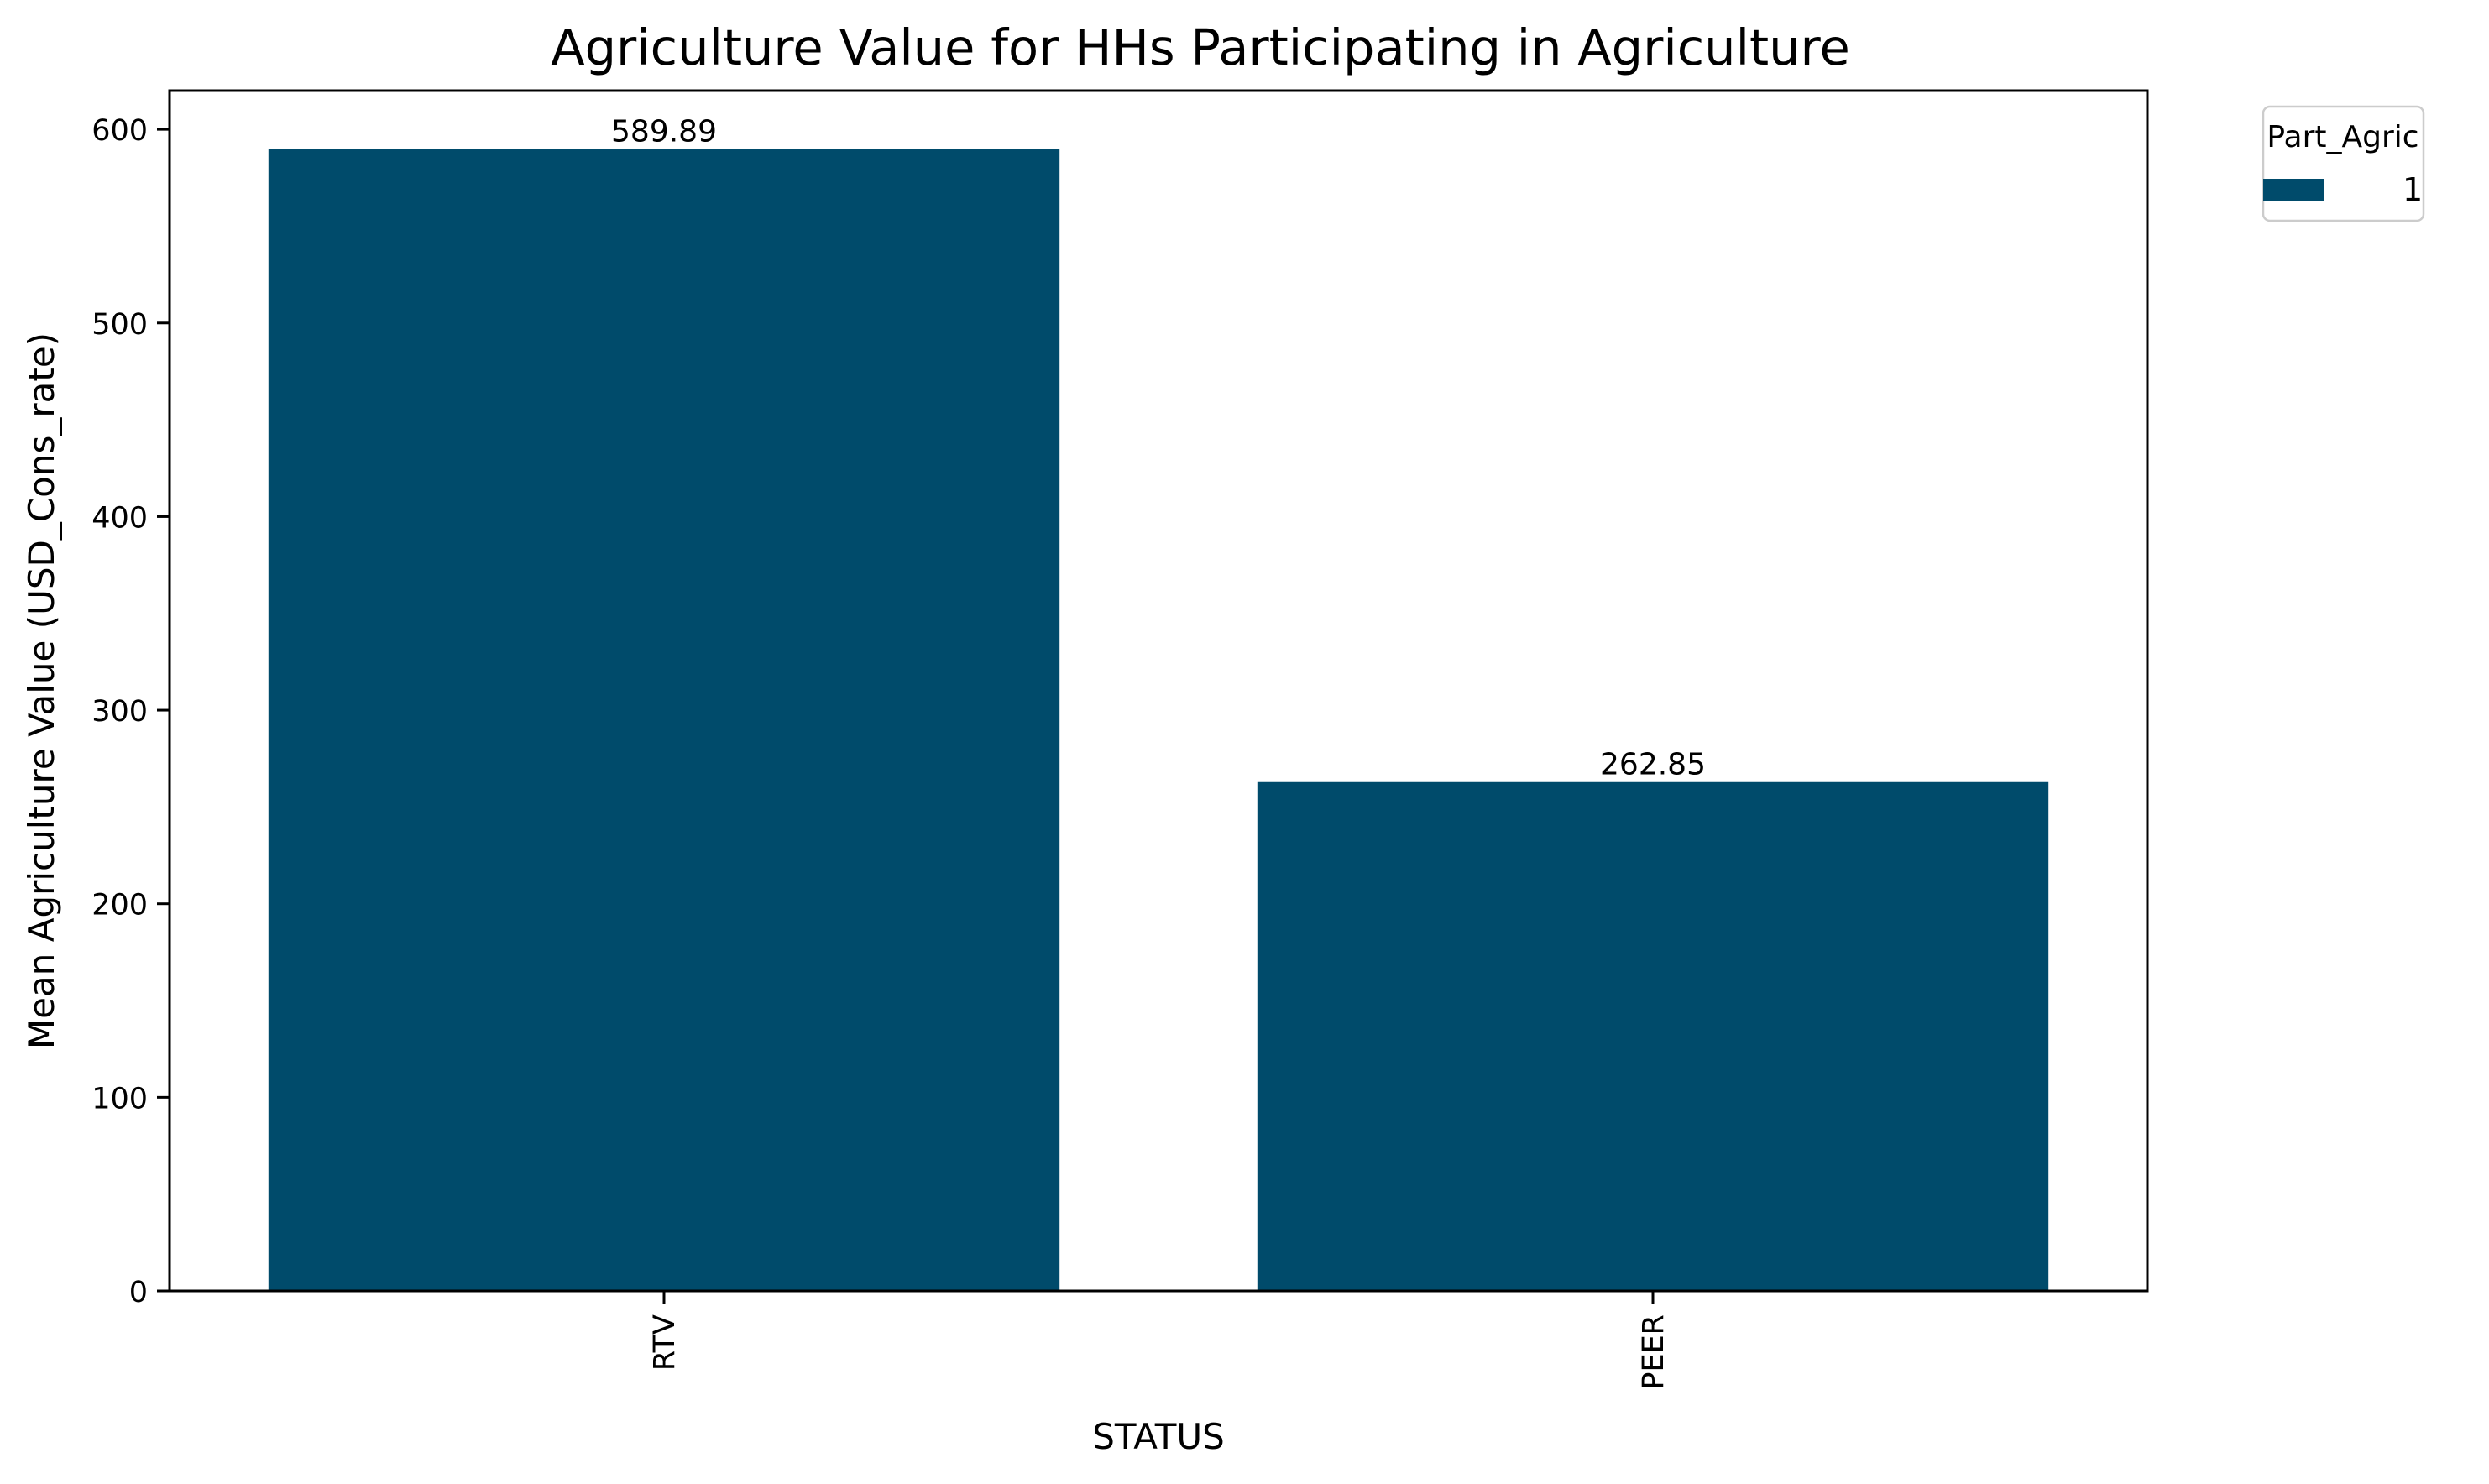 Image resolution: width=2489 pixels, height=1484 pixels. What do you see at coordinates (2343, 163) in the screenshot?
I see `legend: Part_Agric 1` at bounding box center [2343, 163].